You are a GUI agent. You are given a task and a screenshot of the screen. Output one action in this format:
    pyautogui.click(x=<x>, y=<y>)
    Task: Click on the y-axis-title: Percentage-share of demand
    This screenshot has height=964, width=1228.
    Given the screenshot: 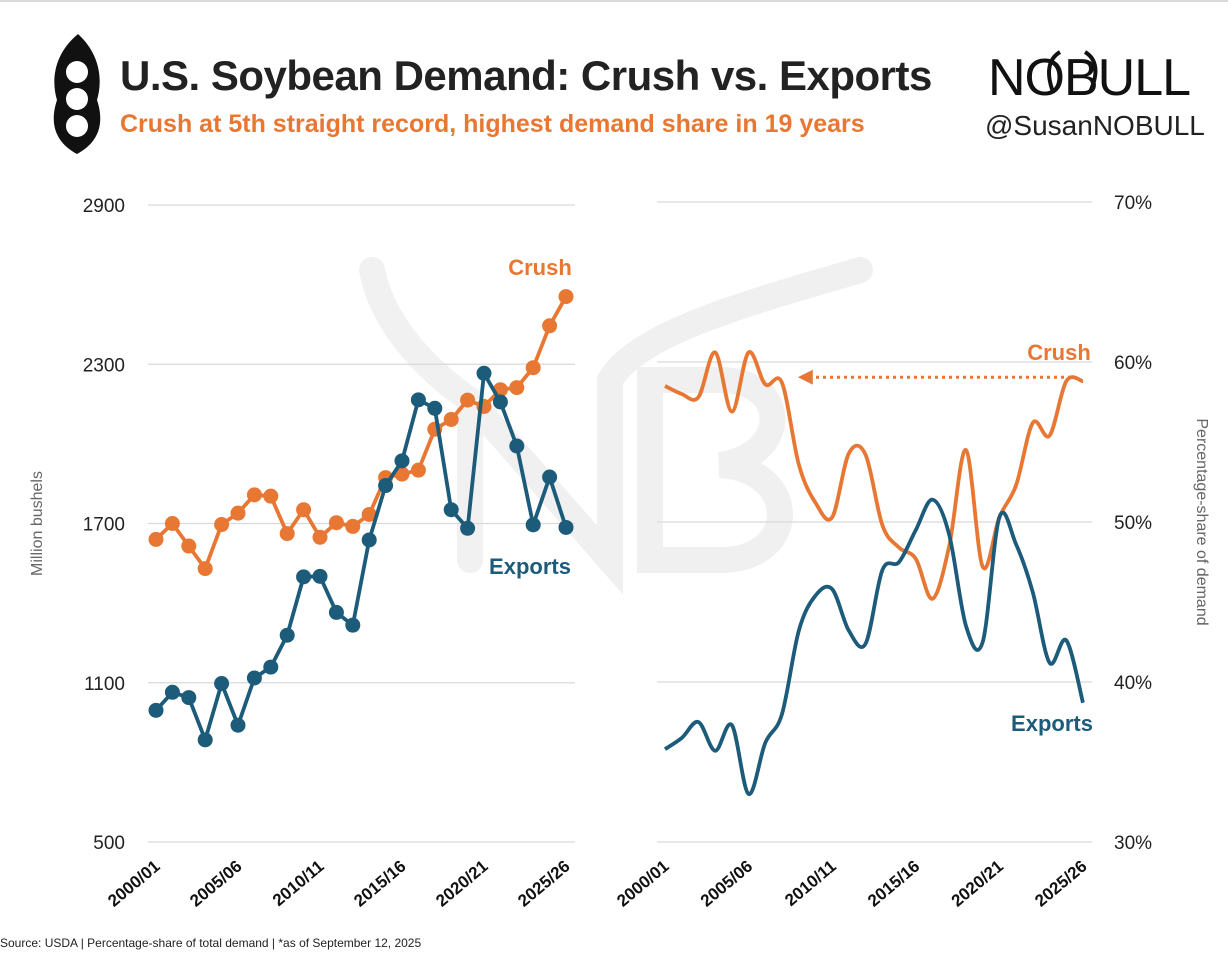 What is the action you would take?
    pyautogui.click(x=1201, y=521)
    